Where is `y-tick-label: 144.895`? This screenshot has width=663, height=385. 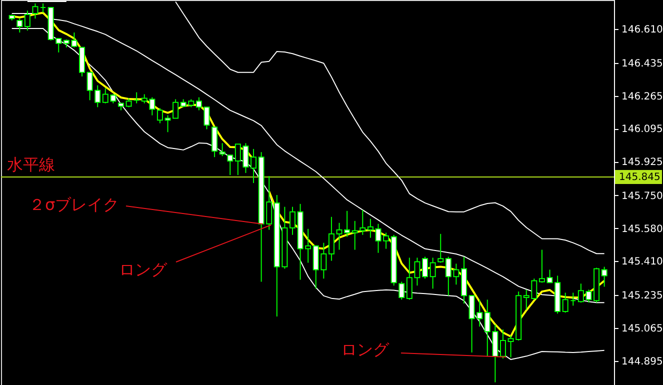 y-tick-label: 144.895 is located at coordinates (642, 362).